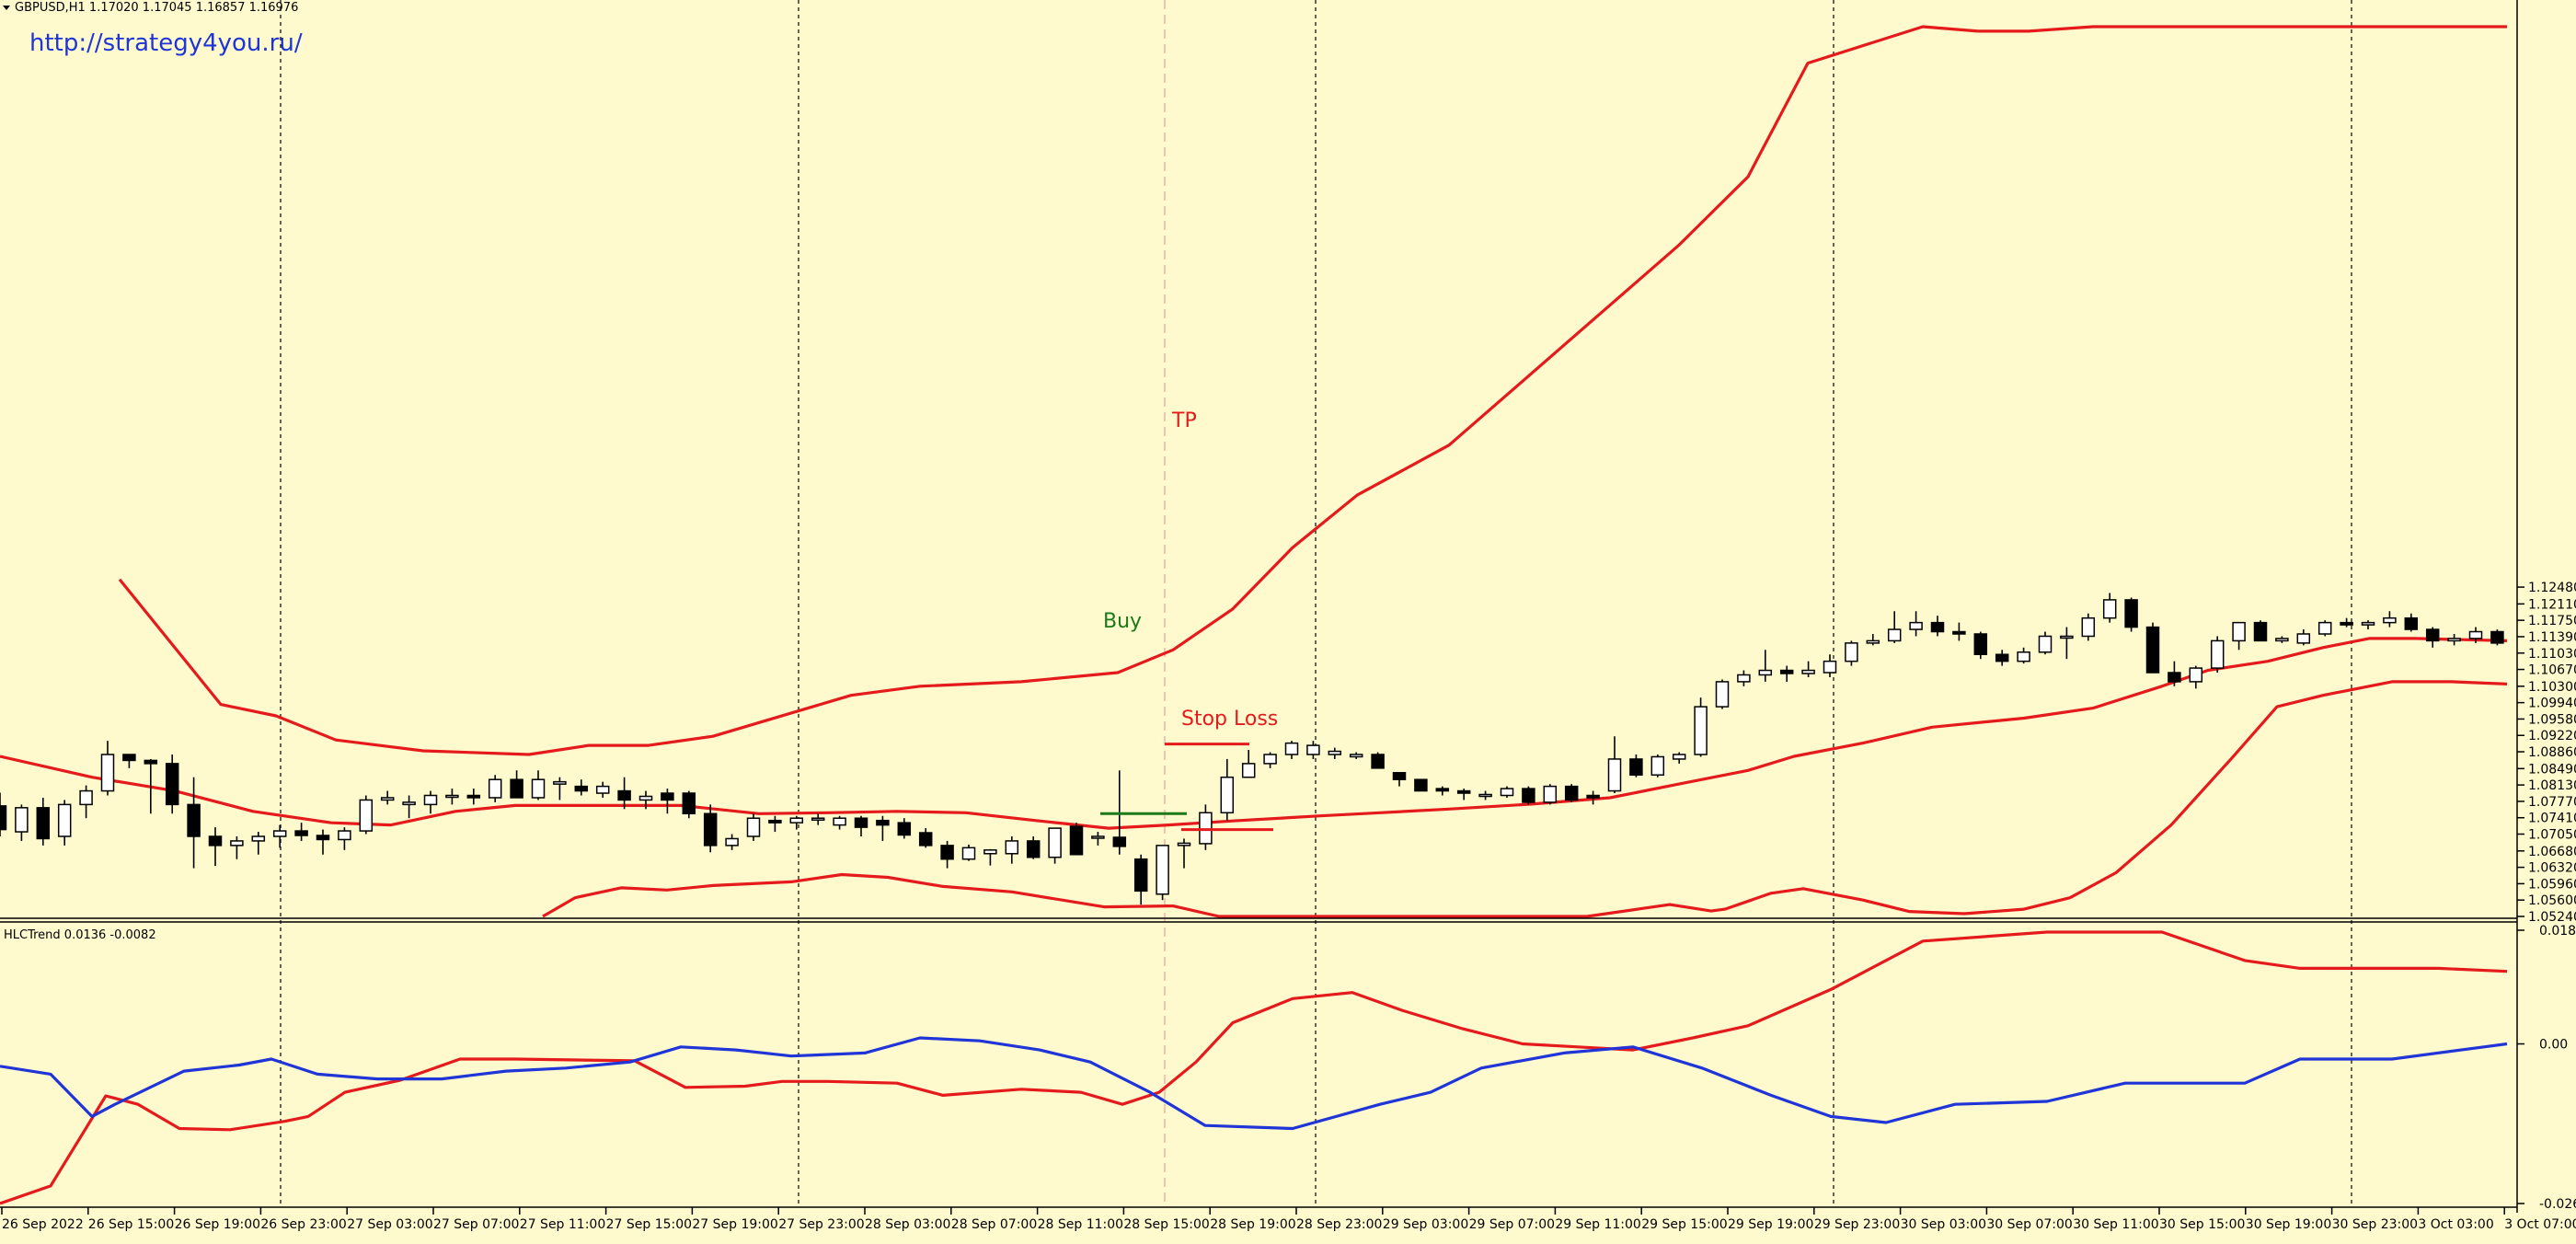 This screenshot has height=1244, width=2576. Describe the element at coordinates (2557, 932) in the screenshot. I see `indicator-tick-label: 0.0188` at that location.